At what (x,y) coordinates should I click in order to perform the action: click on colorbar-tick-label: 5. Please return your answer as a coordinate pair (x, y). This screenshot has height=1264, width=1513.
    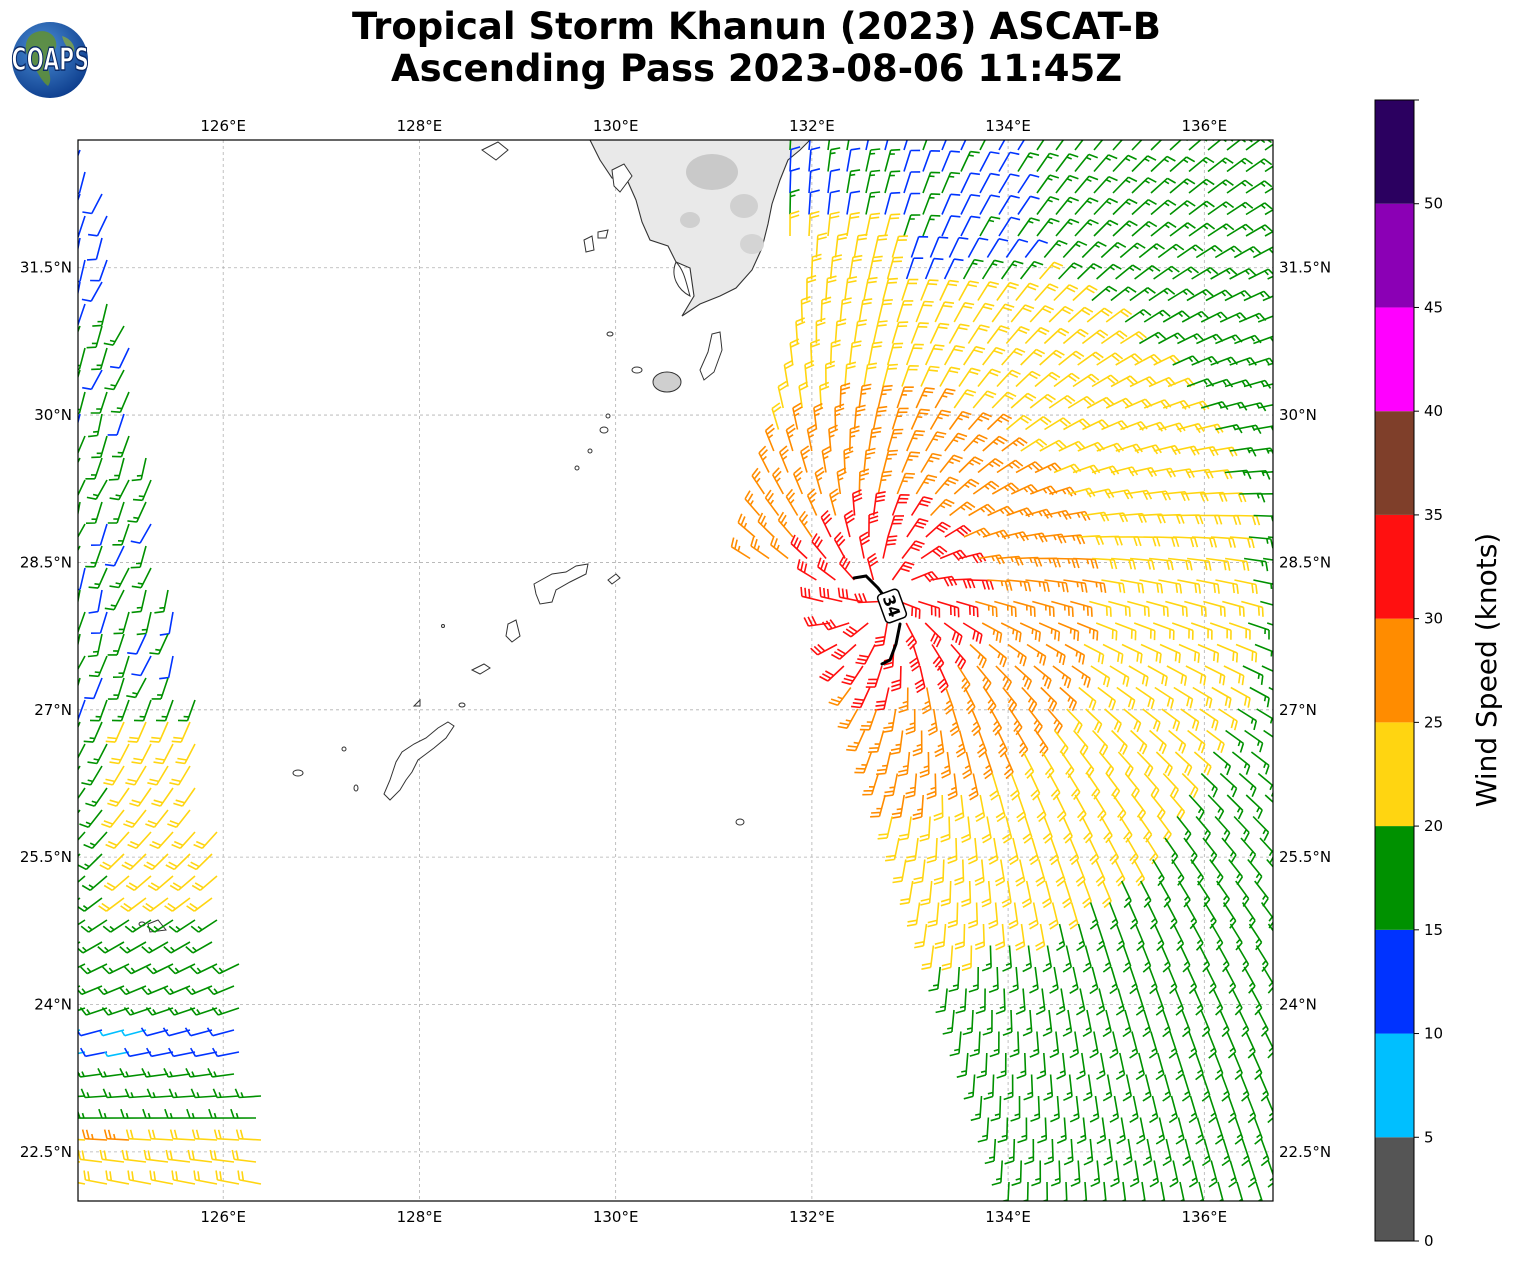
    Looking at the image, I should click on (1429, 1137).